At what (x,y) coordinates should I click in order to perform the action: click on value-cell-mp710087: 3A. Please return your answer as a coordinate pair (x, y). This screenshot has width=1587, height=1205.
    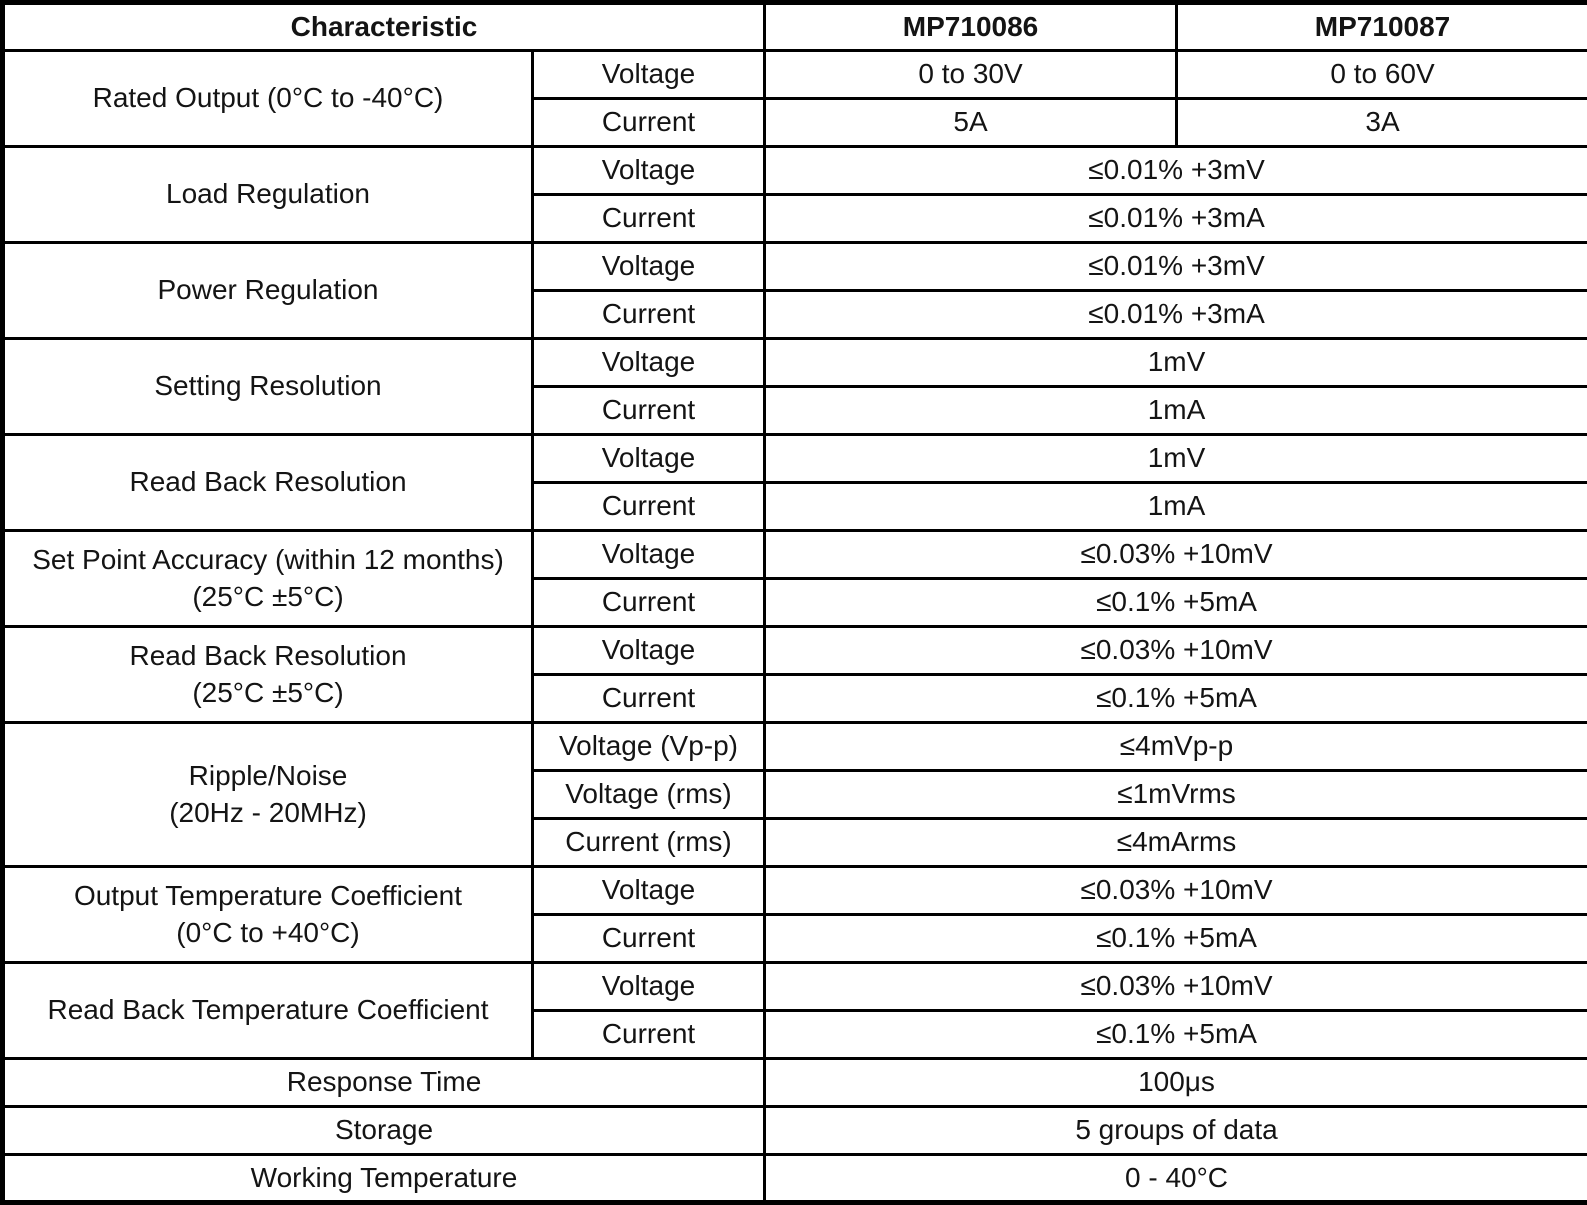
    Looking at the image, I should click on (1382, 123).